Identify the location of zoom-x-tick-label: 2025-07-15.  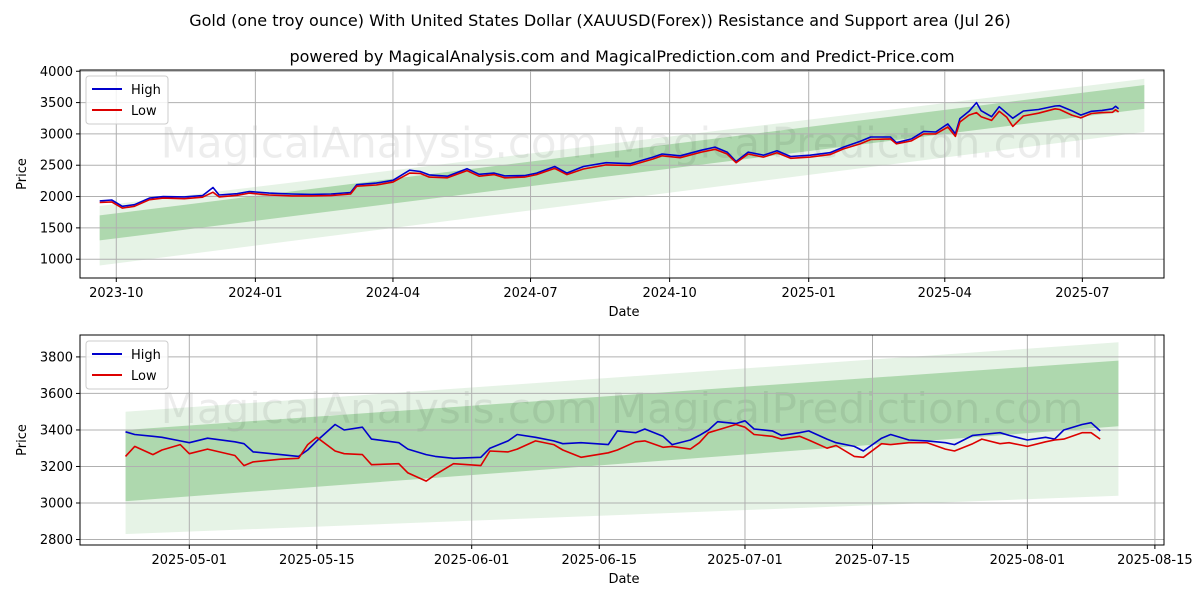
(873, 560).